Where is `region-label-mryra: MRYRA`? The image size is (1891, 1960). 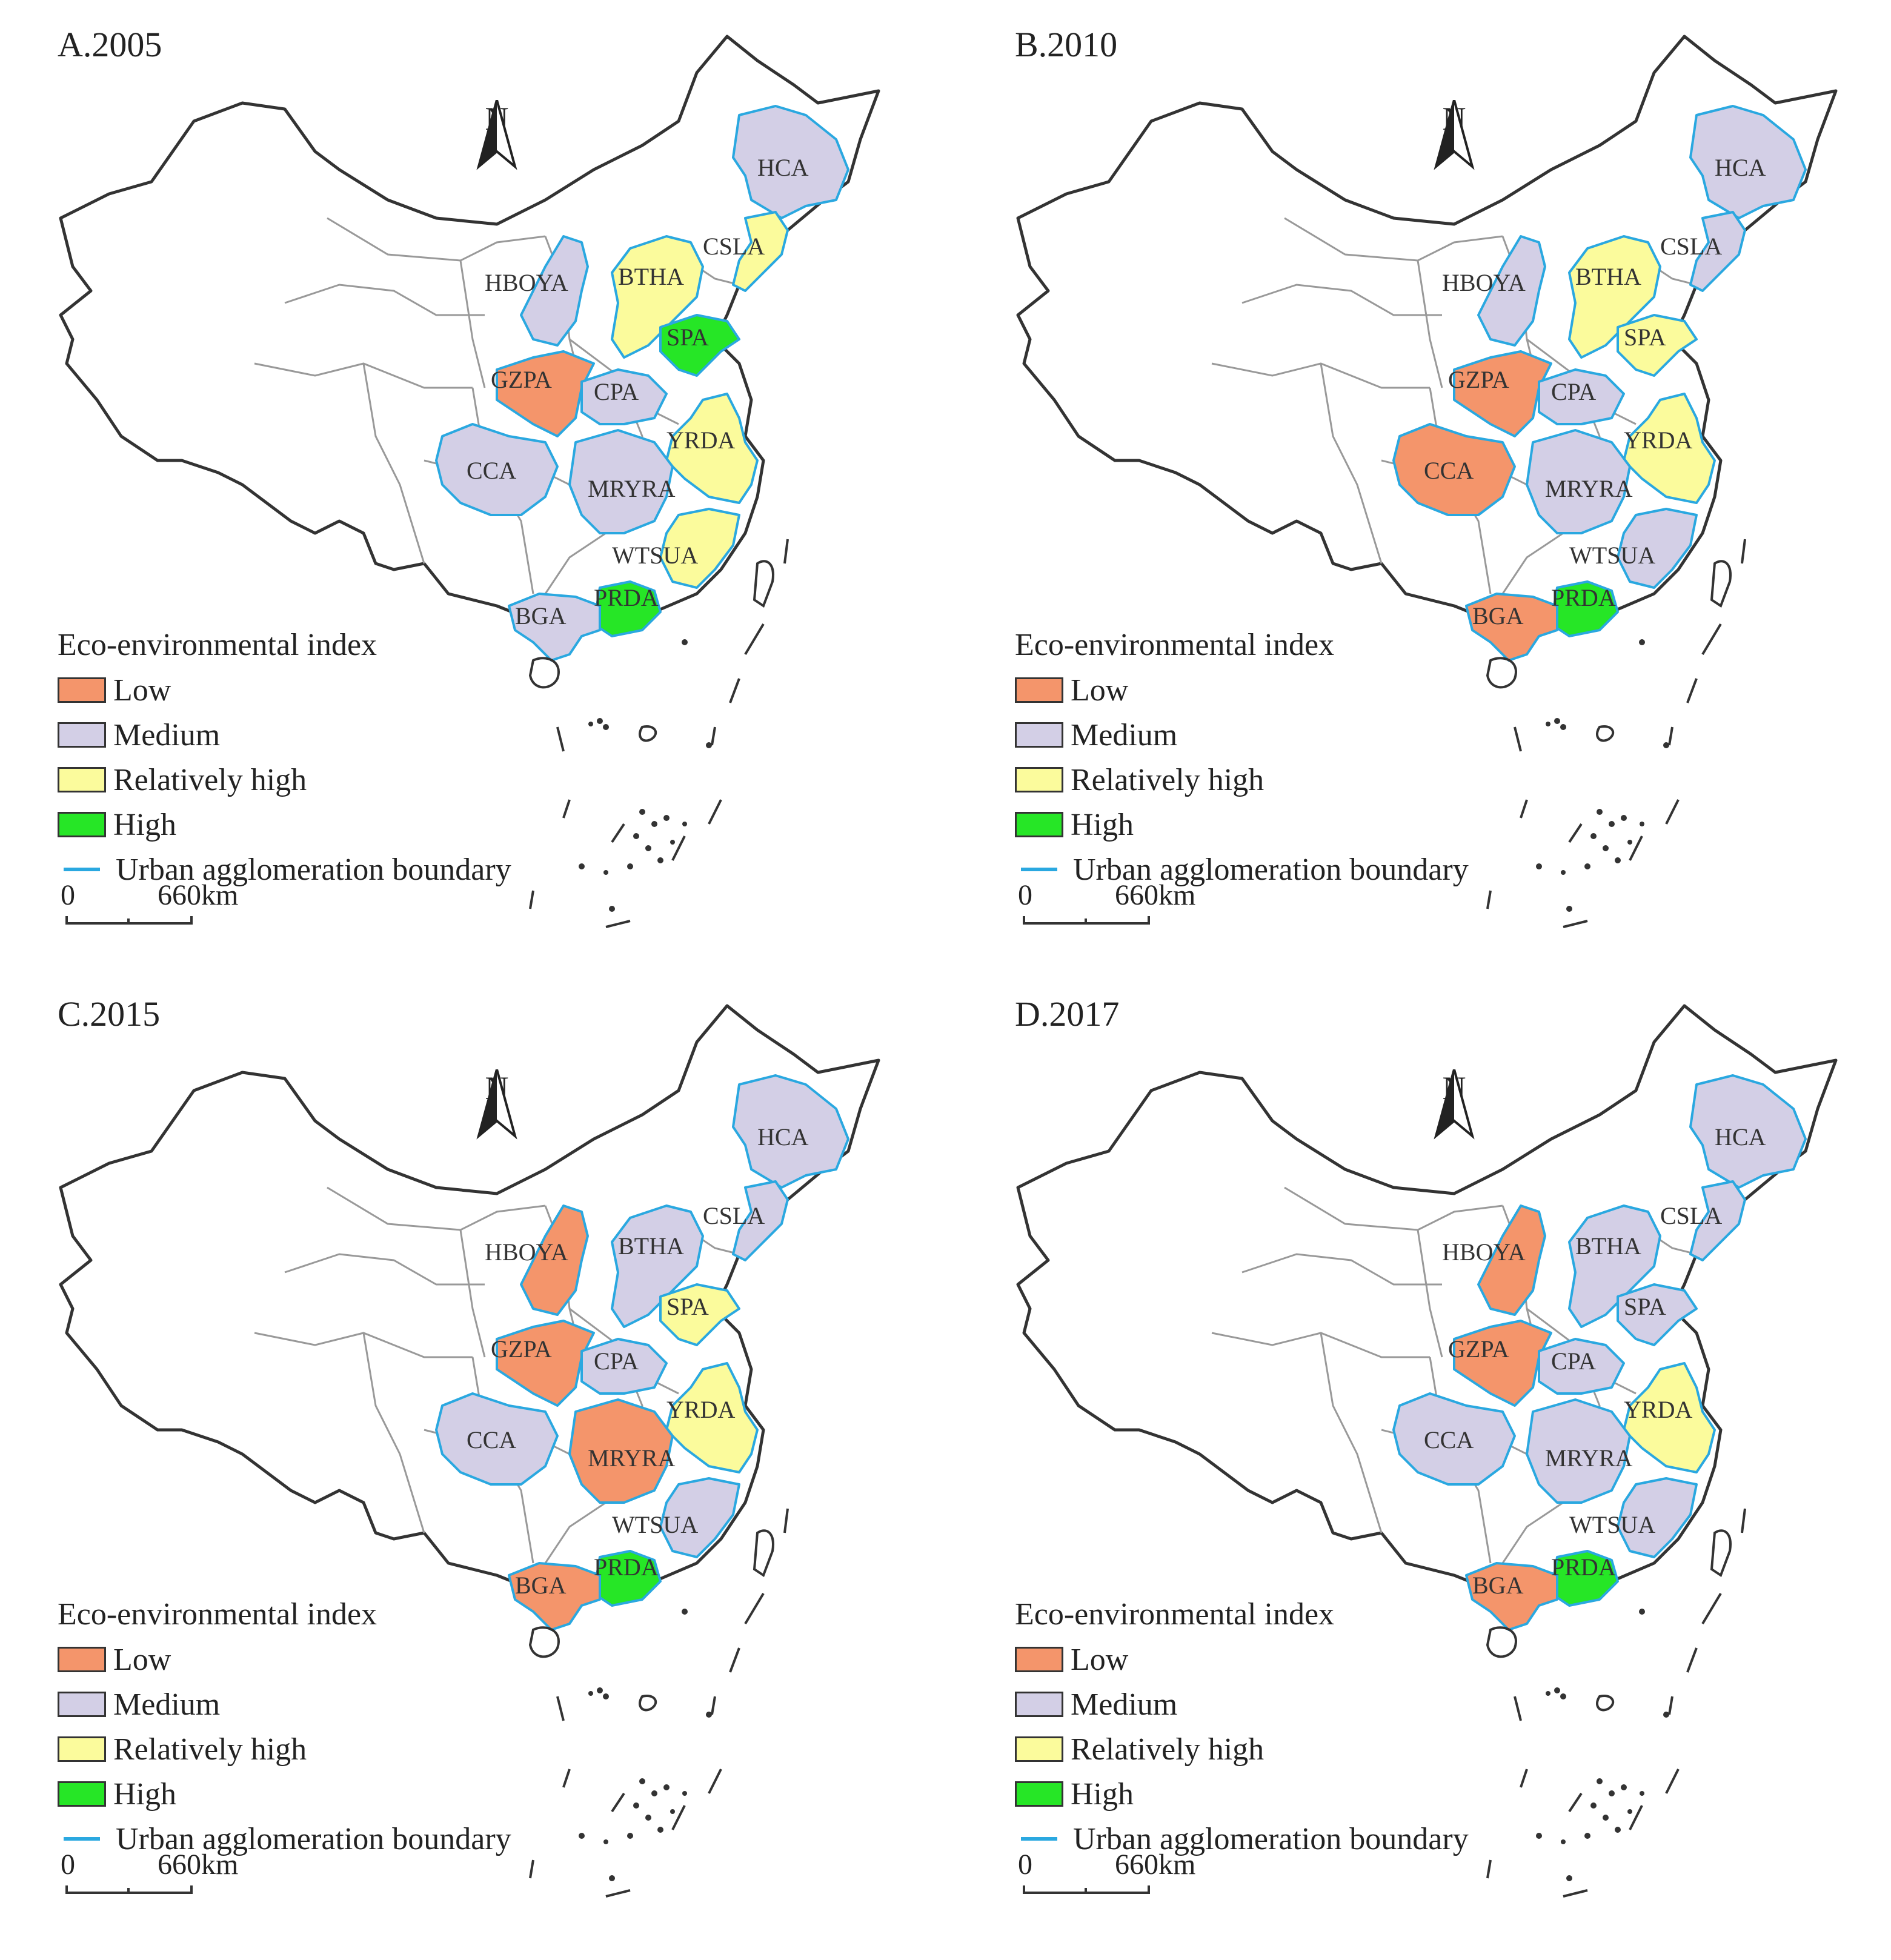
region-label-mryra: MRYRA is located at coordinates (1589, 489).